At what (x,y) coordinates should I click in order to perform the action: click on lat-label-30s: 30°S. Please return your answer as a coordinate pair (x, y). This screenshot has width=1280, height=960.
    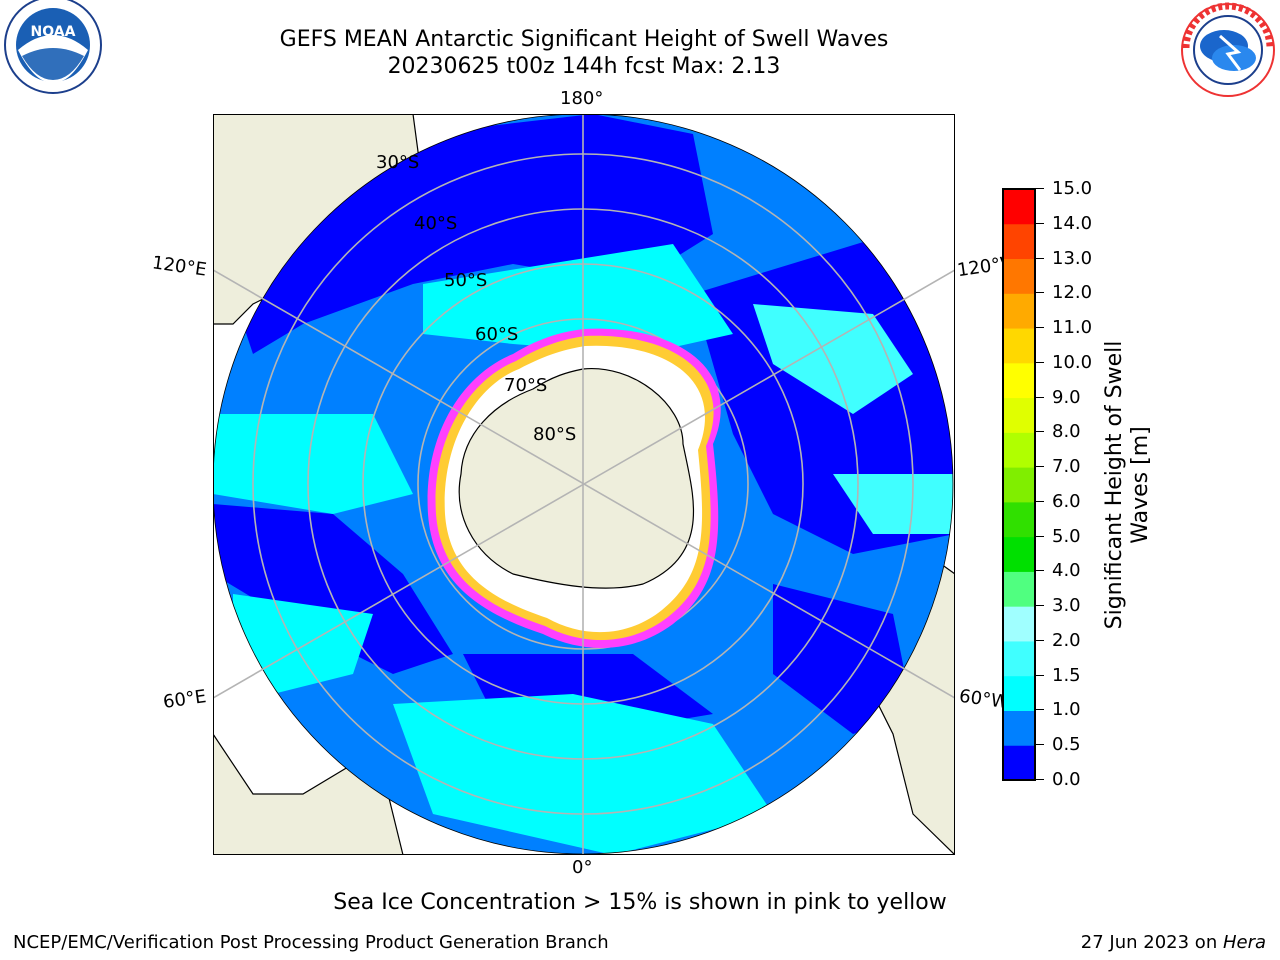
    Looking at the image, I should click on (398, 162).